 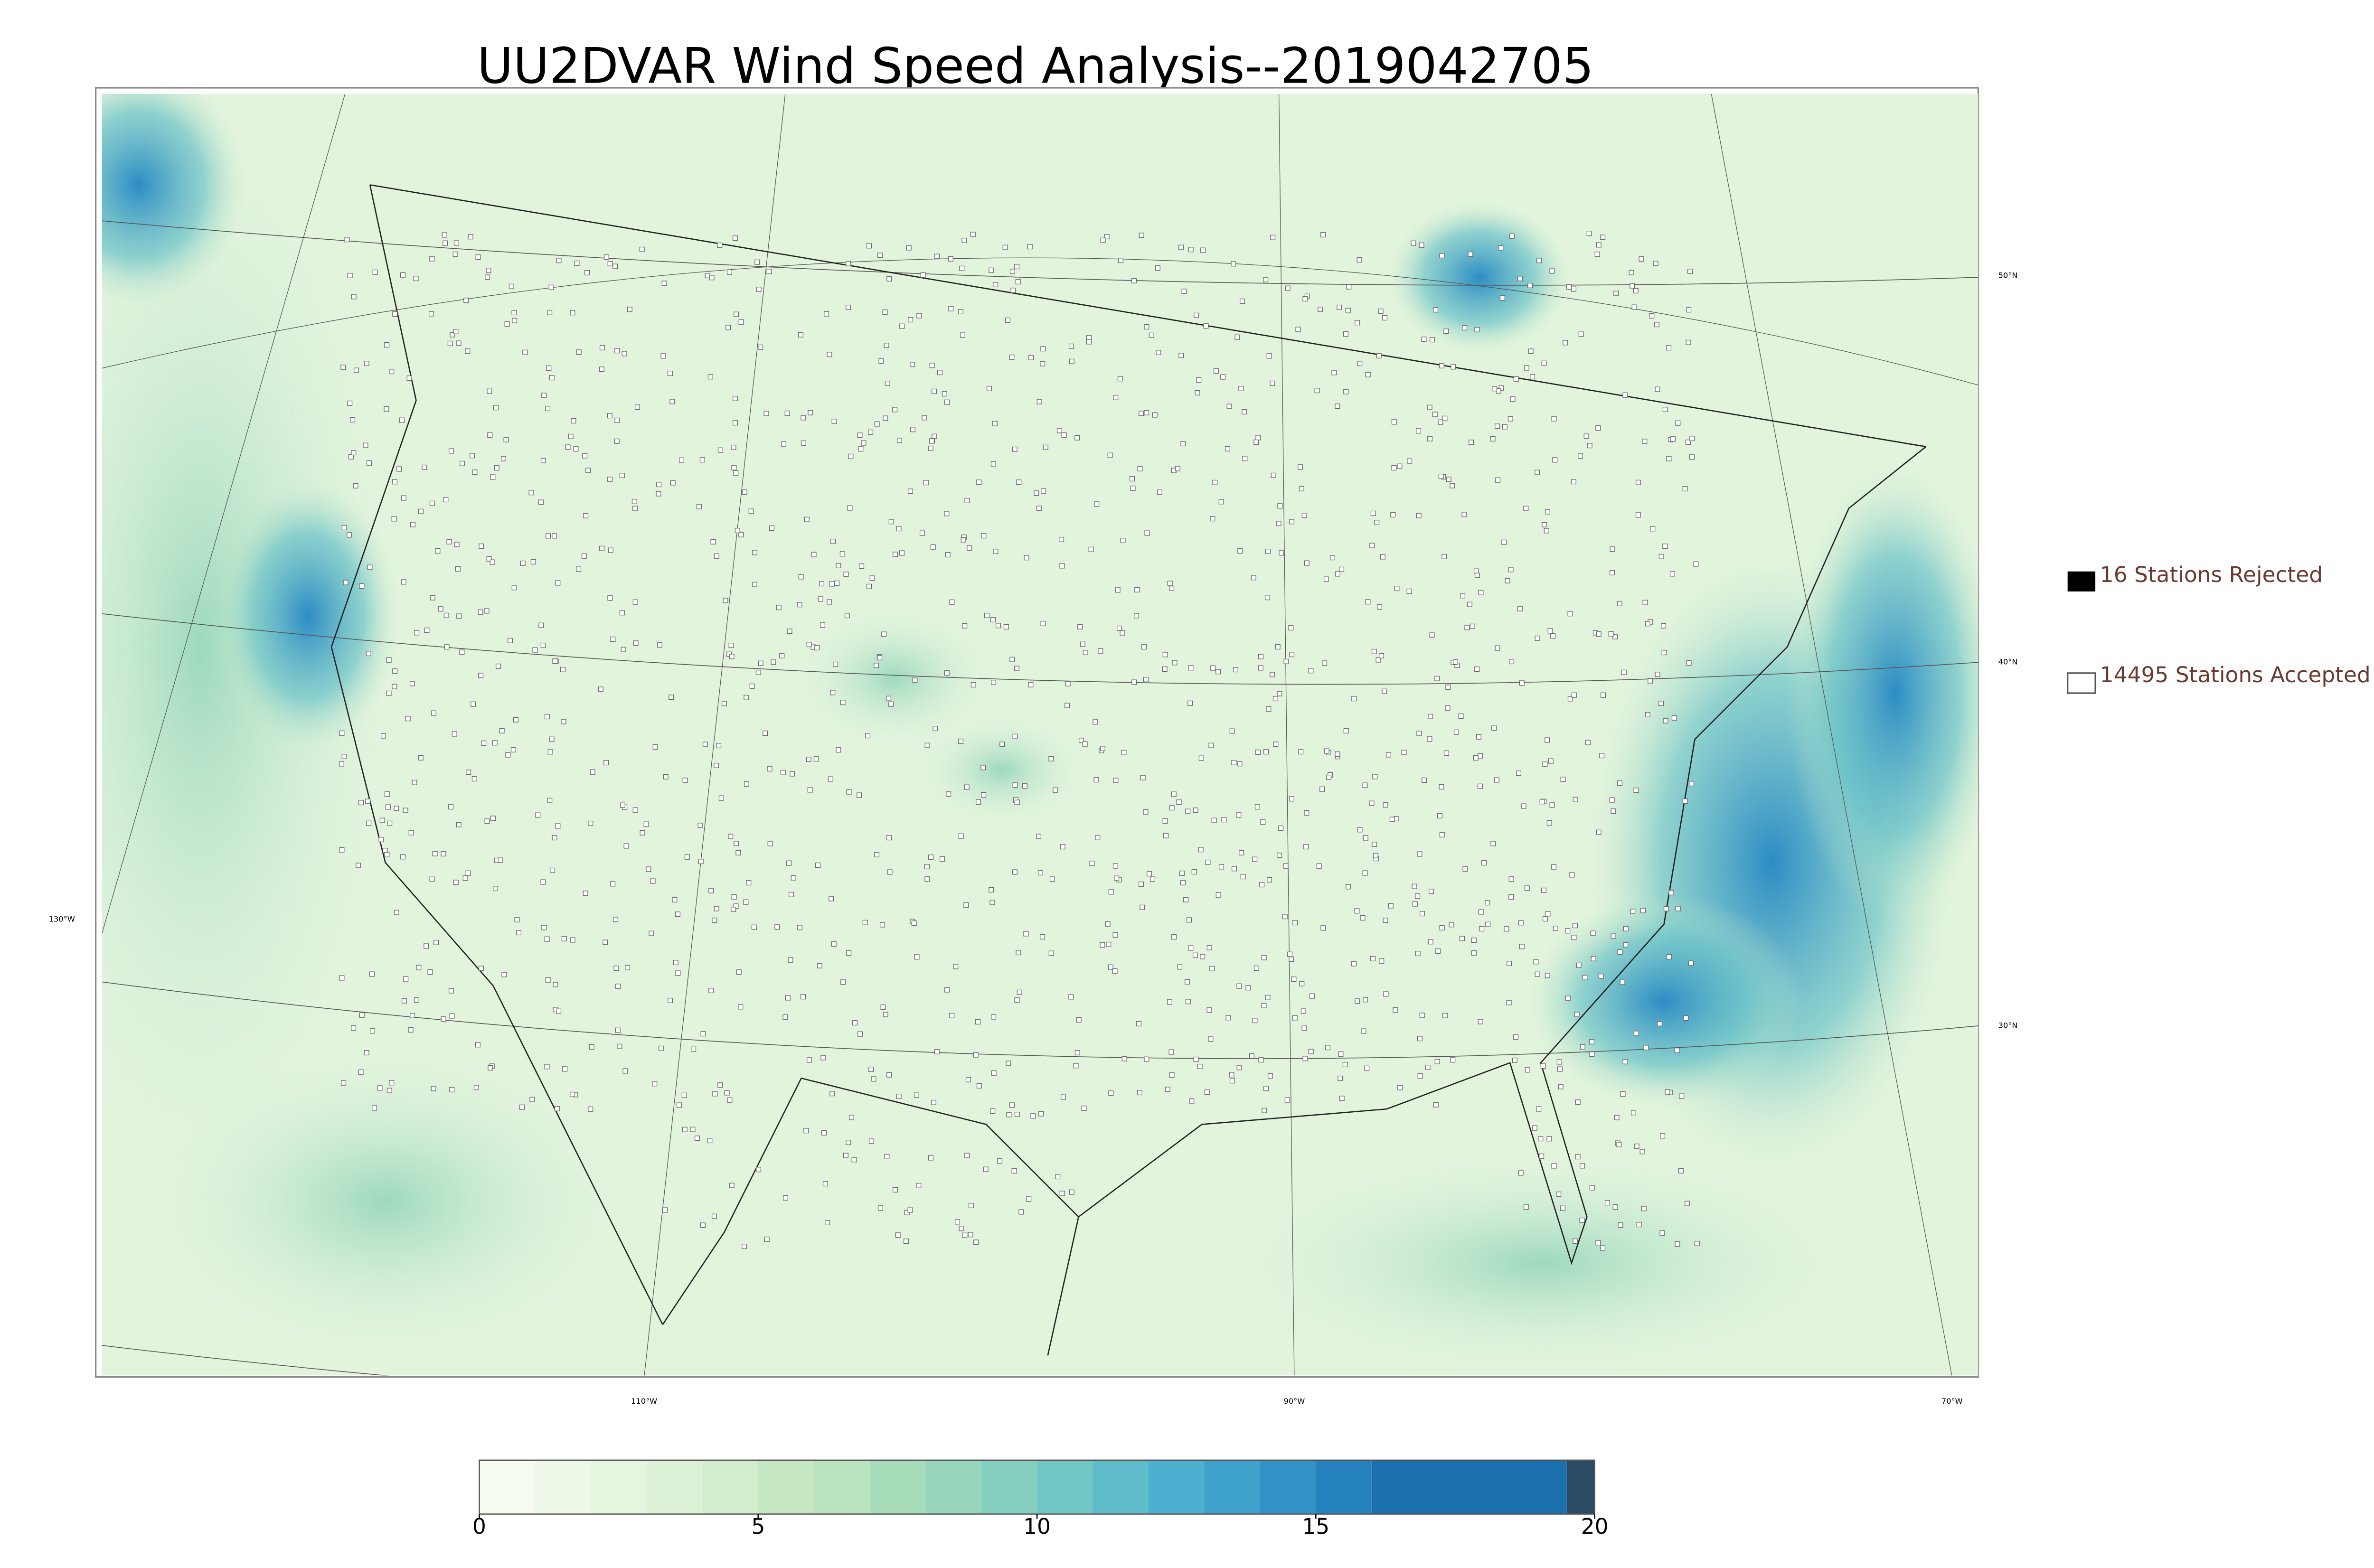 What do you see at coordinates (644, 1401) in the screenshot?
I see `longitude-label: 110°W` at bounding box center [644, 1401].